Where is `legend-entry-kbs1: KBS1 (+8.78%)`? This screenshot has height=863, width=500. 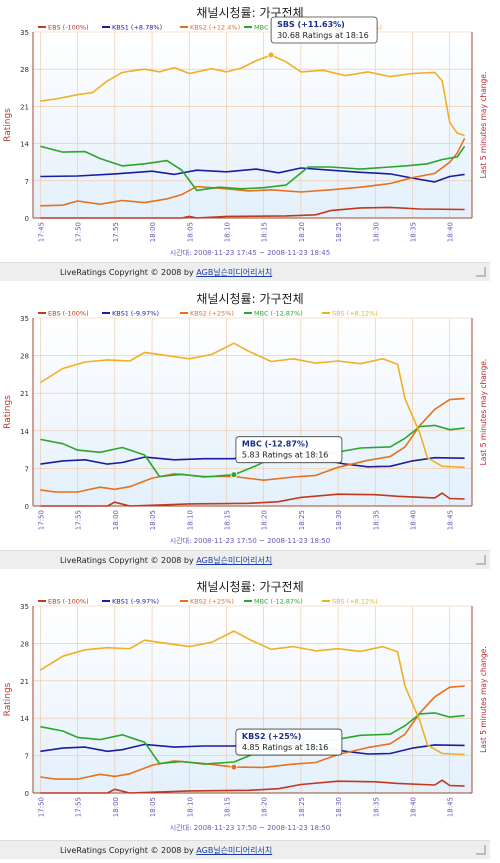 legend-entry-kbs1: KBS1 (+8.78%) is located at coordinates (137, 28).